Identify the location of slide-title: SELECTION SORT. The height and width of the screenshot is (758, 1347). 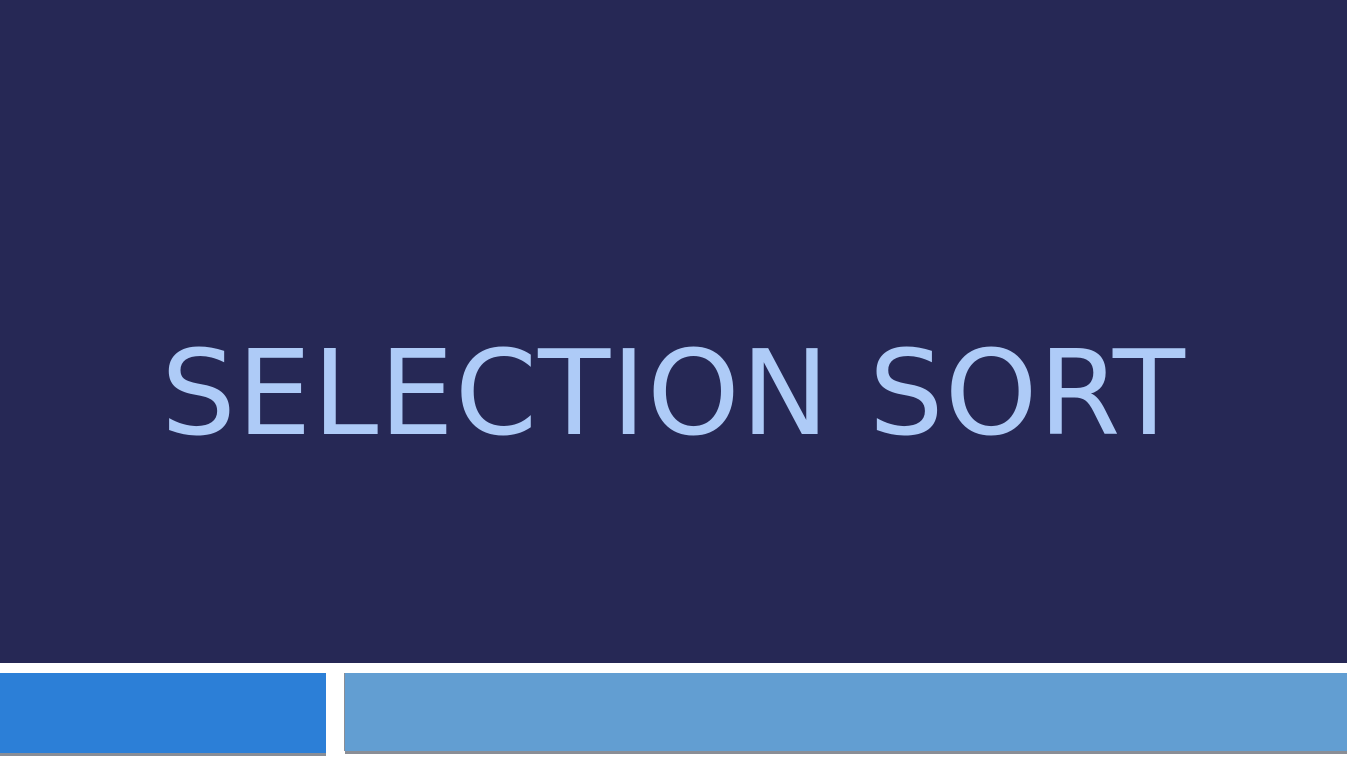
(673, 393).